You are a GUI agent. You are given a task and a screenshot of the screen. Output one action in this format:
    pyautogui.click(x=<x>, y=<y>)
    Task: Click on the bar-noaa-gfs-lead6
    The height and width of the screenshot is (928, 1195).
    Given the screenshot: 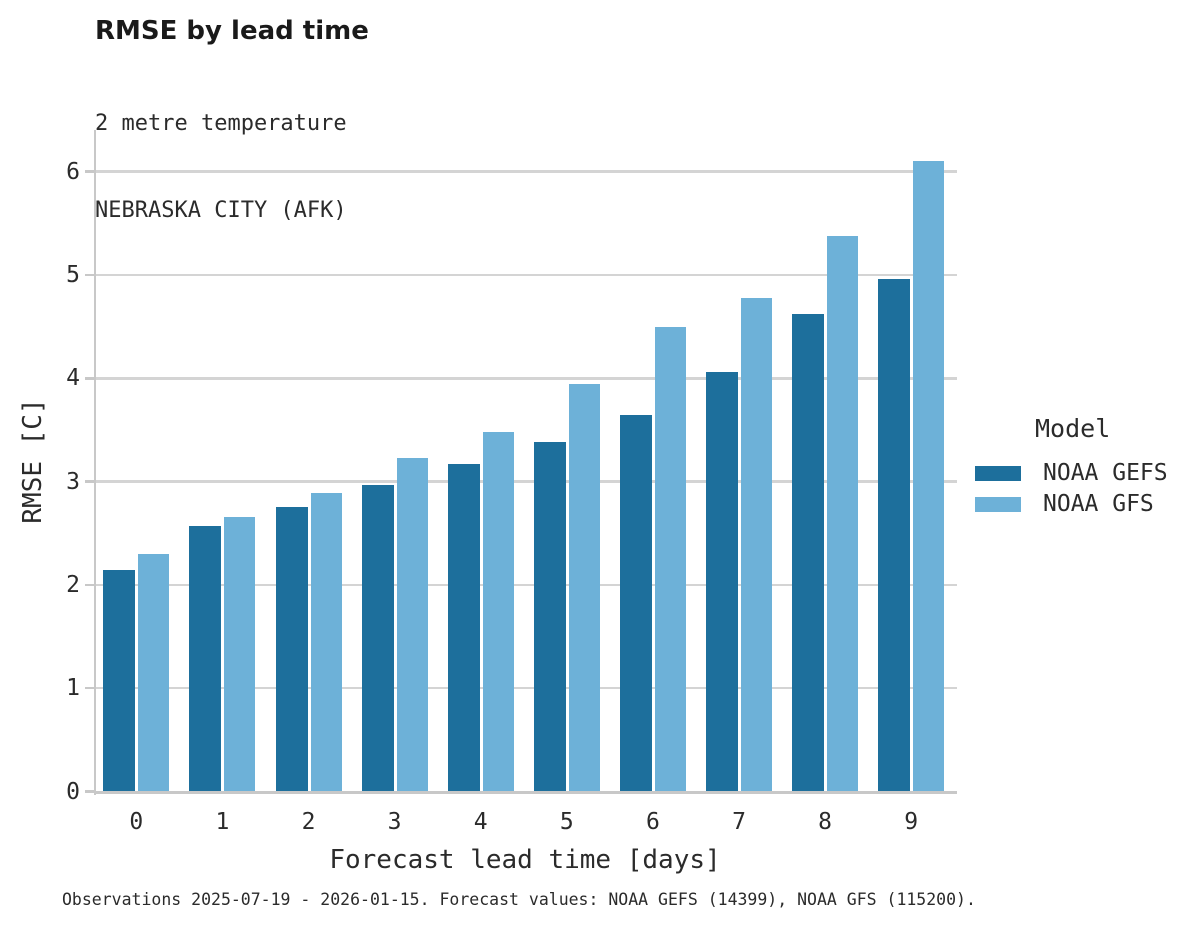 What is the action you would take?
    pyautogui.click(x=670, y=559)
    